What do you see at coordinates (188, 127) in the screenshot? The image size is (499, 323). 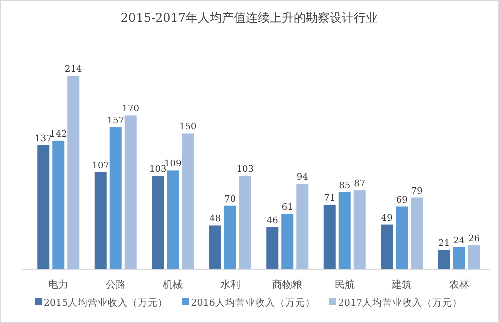 I see `data-label: 150` at bounding box center [188, 127].